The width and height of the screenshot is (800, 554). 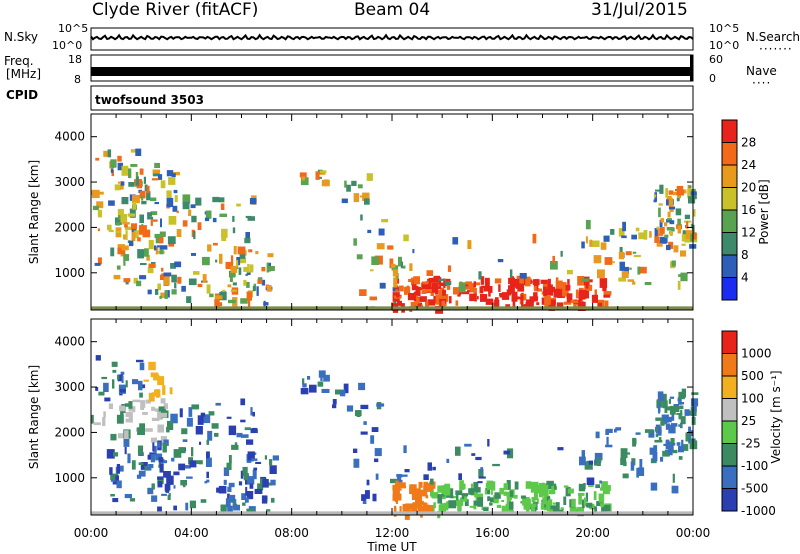 What do you see at coordinates (77, 79) in the screenshot?
I see `freq-tick-bottom: 8` at bounding box center [77, 79].